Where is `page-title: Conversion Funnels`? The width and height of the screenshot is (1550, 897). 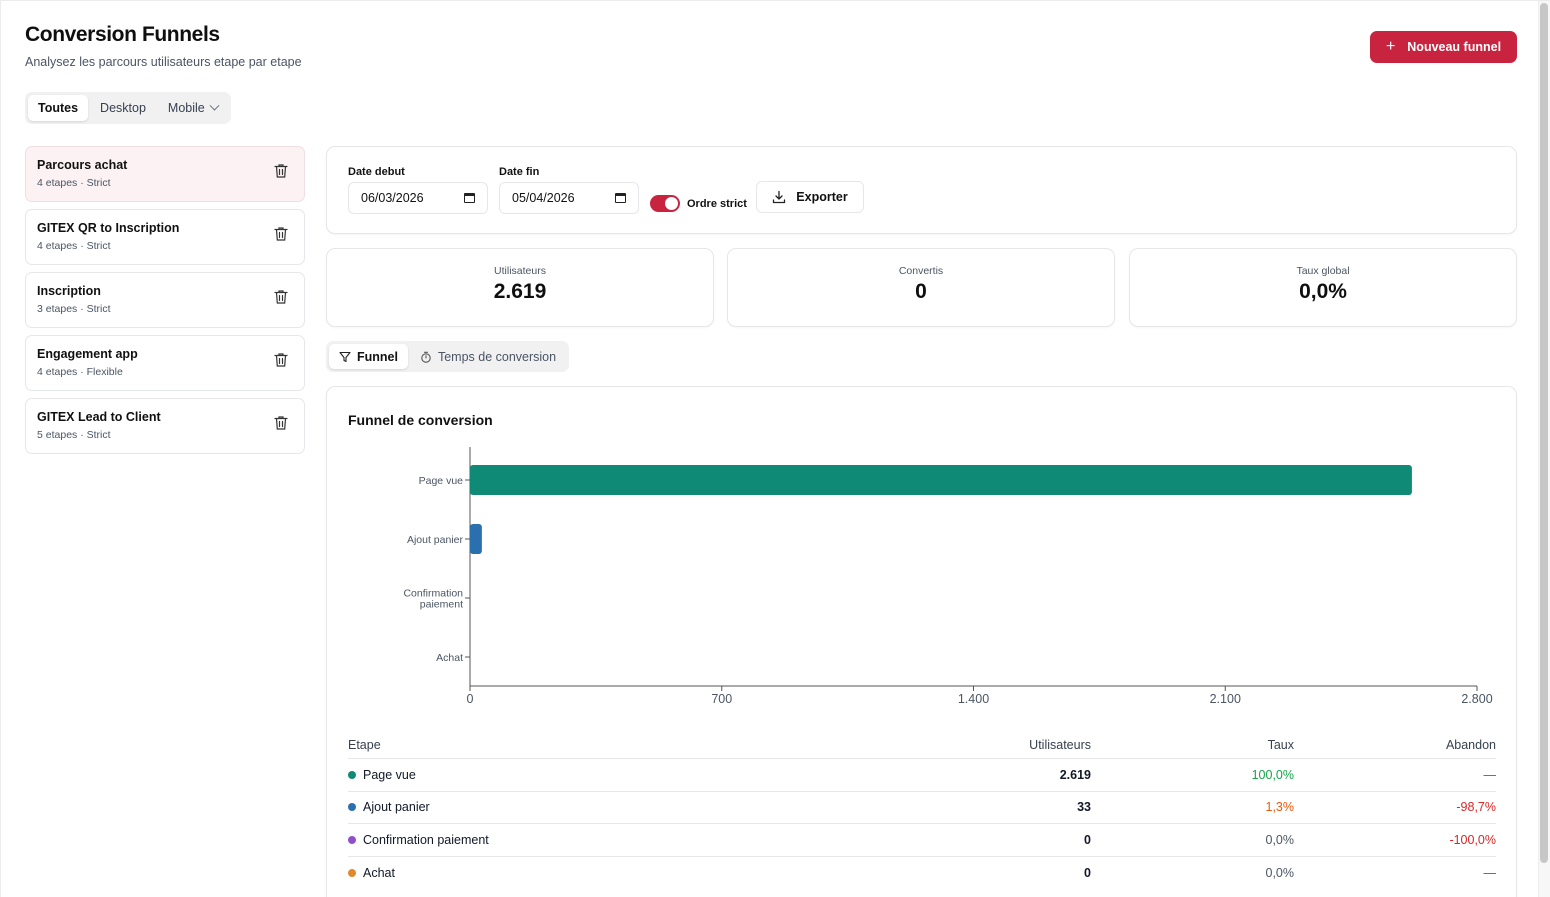 page-title: Conversion Funnels is located at coordinates (122, 34).